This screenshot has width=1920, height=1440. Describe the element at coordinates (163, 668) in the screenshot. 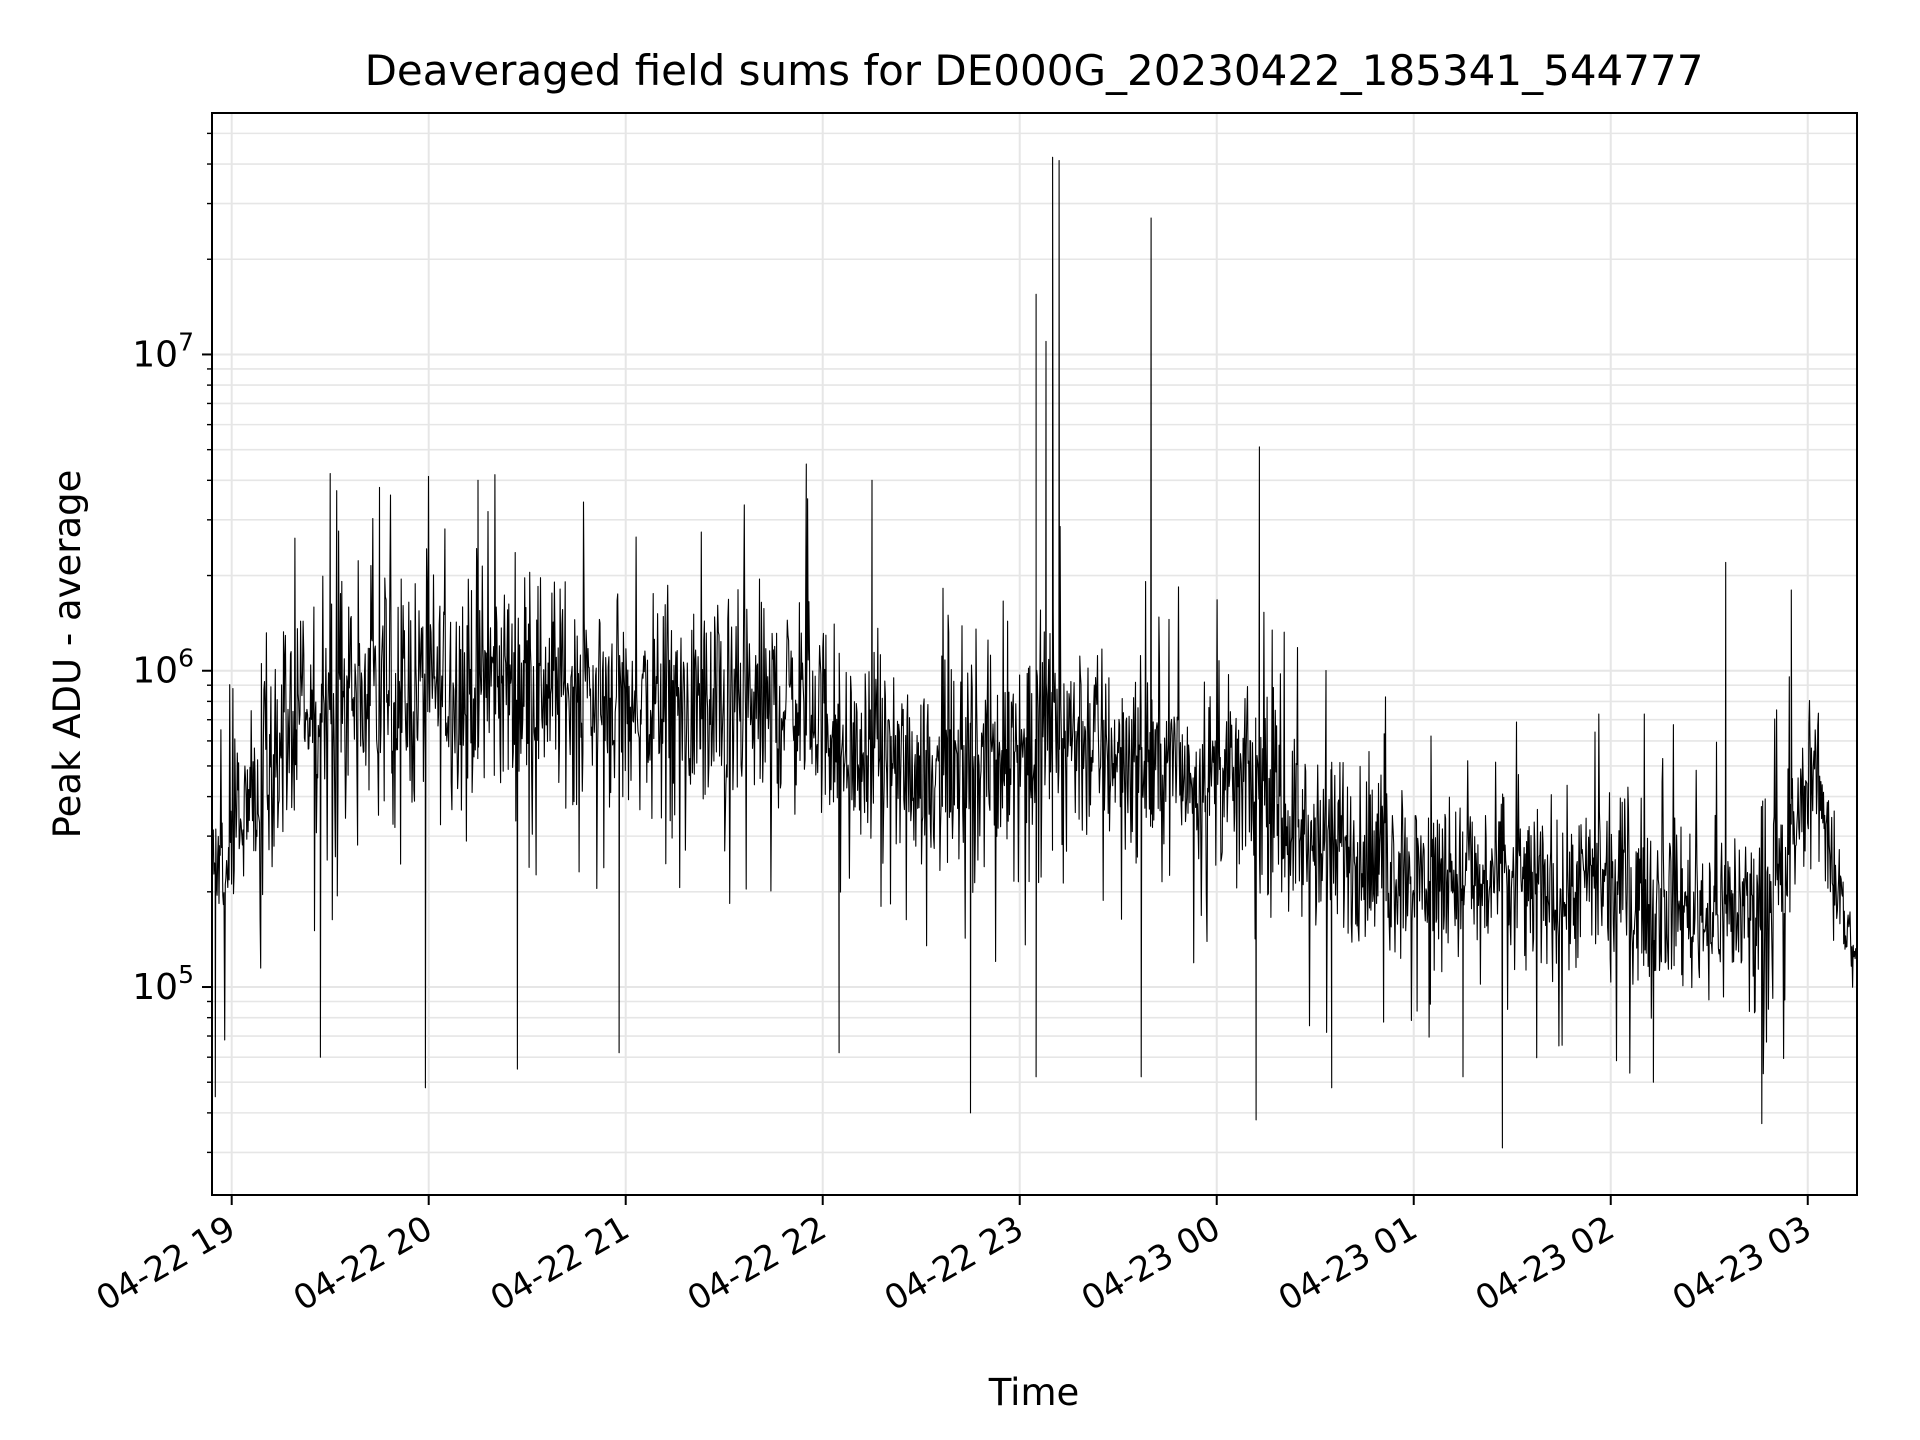

I see `y-tick-label: 10⁶` at that location.